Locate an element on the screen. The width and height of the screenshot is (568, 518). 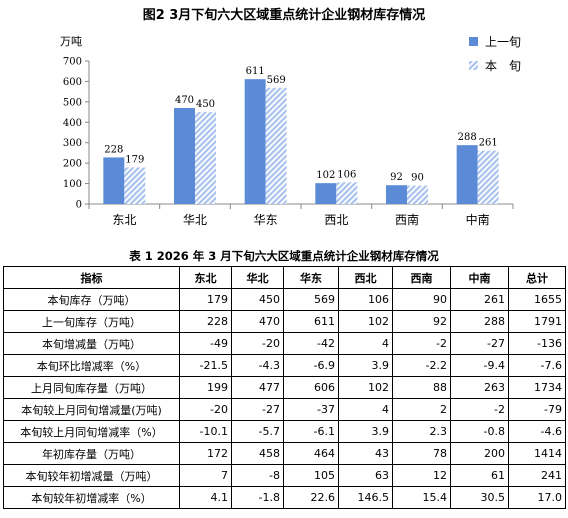
table-row: 本旬增减量（万吨） -49 -20 -42 4 -2 -27 -136 is located at coordinates (284, 343).